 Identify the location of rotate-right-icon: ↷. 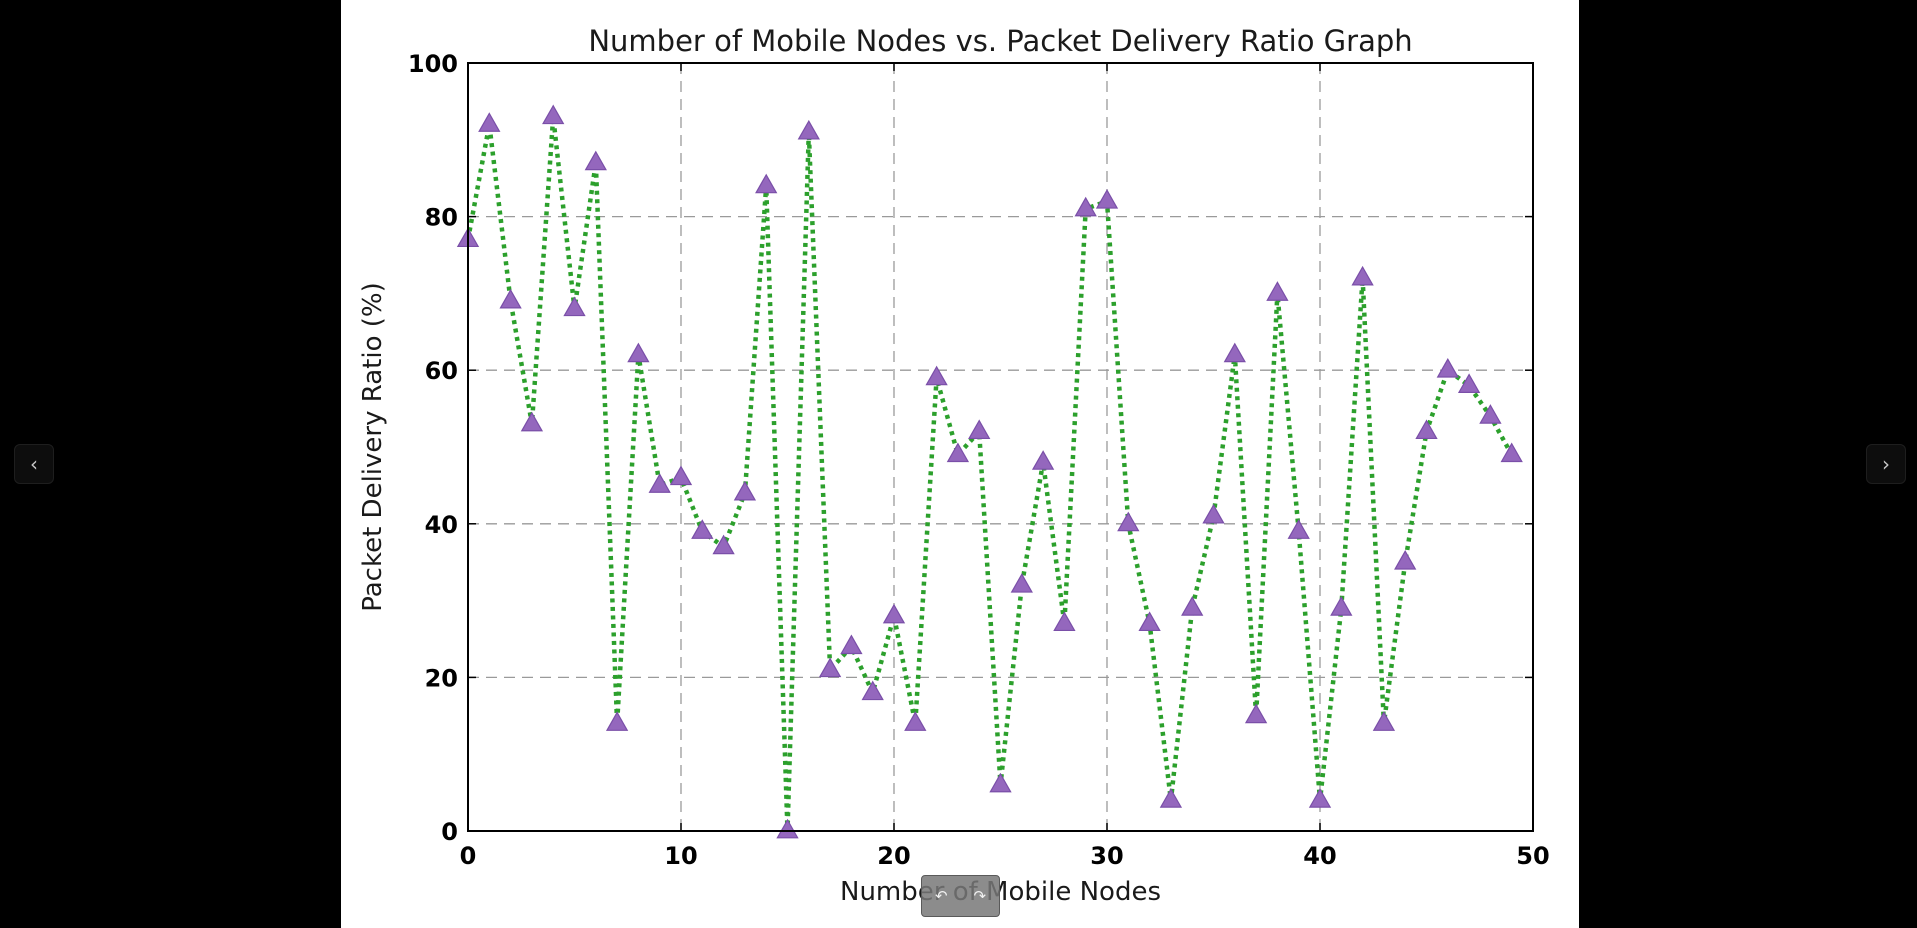
(980, 896).